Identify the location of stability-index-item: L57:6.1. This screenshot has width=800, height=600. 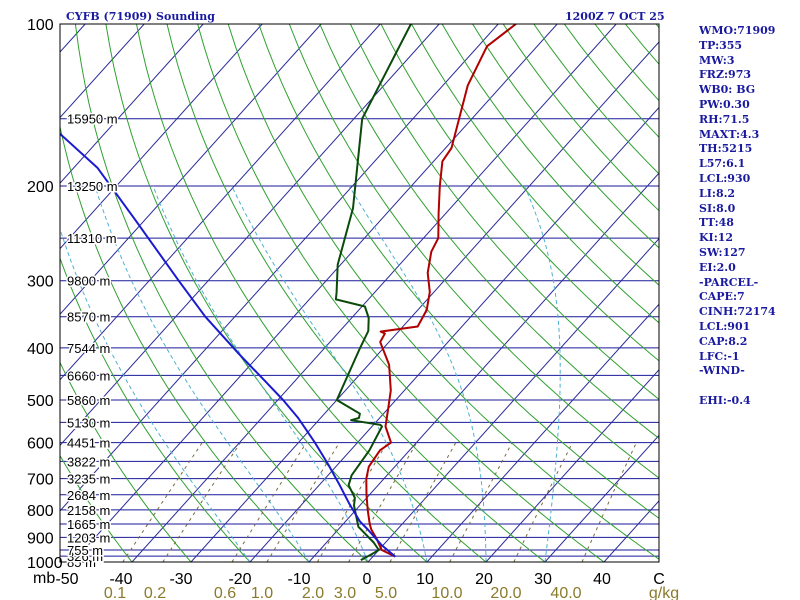
(722, 164).